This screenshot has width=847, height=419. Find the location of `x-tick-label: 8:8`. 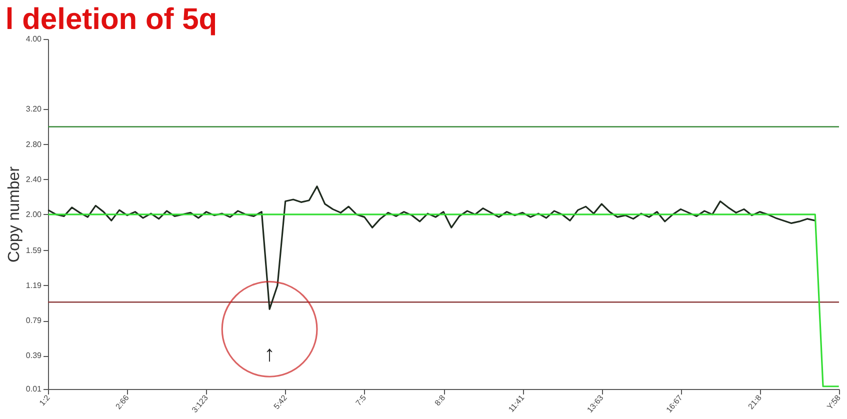

x-tick-label: 8:8 is located at coordinates (440, 400).